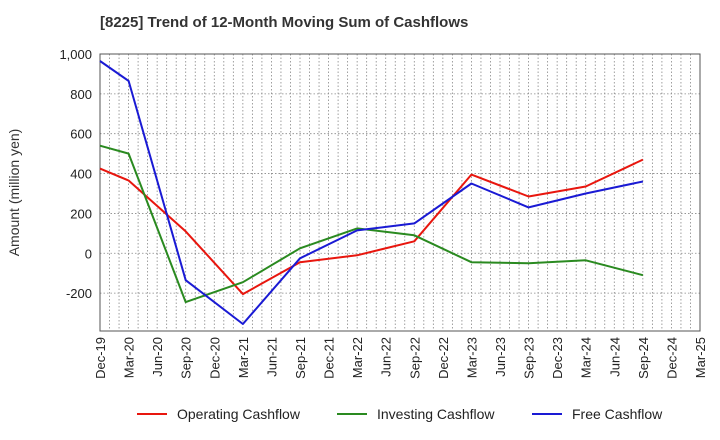 Image resolution: width=720 pixels, height=440 pixels. I want to click on legend-entry: Operating Cashflow, so click(239, 414).